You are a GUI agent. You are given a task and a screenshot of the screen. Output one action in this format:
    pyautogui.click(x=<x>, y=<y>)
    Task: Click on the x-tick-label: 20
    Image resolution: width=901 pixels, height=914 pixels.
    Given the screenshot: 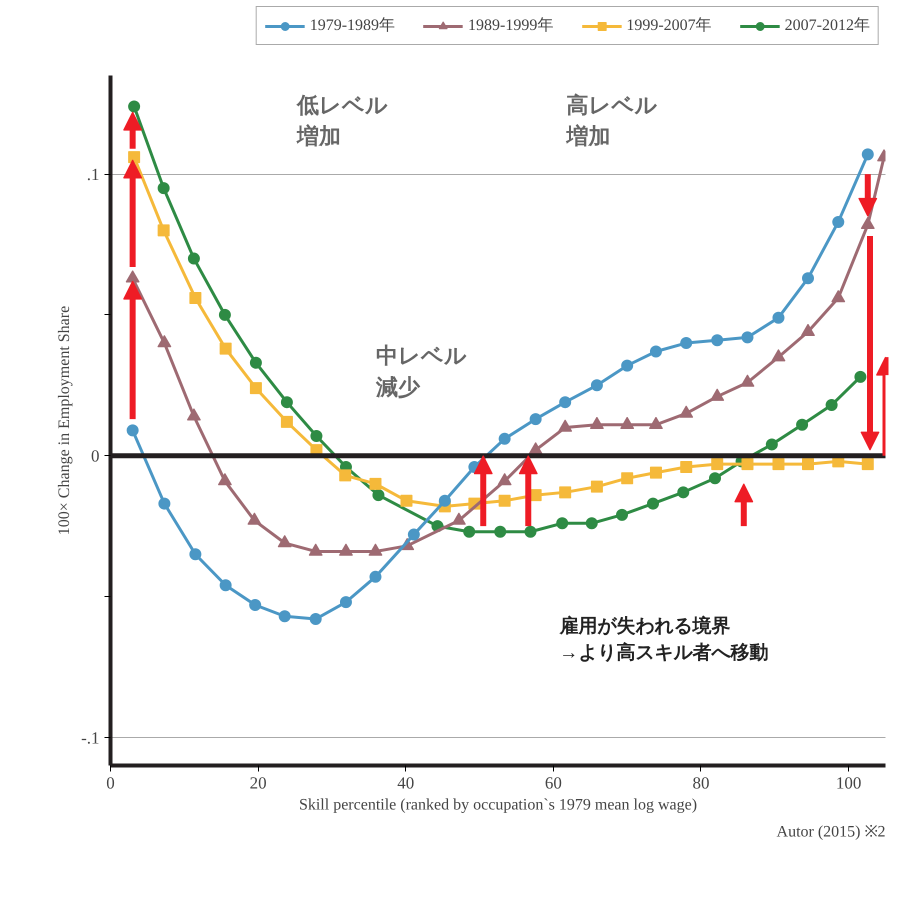 What is the action you would take?
    pyautogui.click(x=258, y=783)
    